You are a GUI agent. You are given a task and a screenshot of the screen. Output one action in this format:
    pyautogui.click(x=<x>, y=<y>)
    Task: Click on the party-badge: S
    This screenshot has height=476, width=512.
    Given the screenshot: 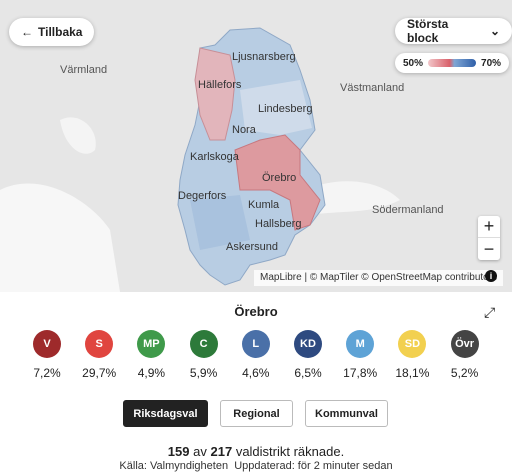 What is the action you would take?
    pyautogui.click(x=99, y=344)
    